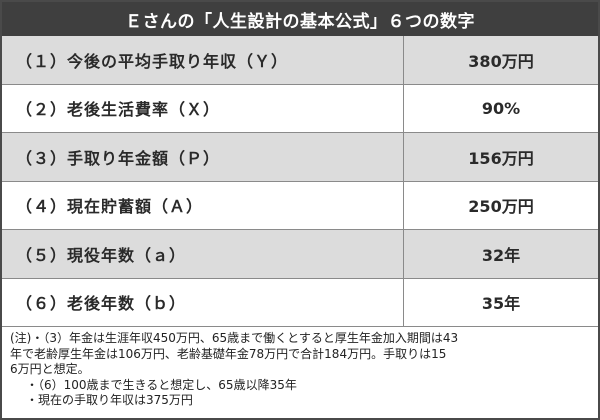 This screenshot has width=600, height=420. I want to click on row-label: （４）現在貯蓄額（Ａ）, so click(203, 205).